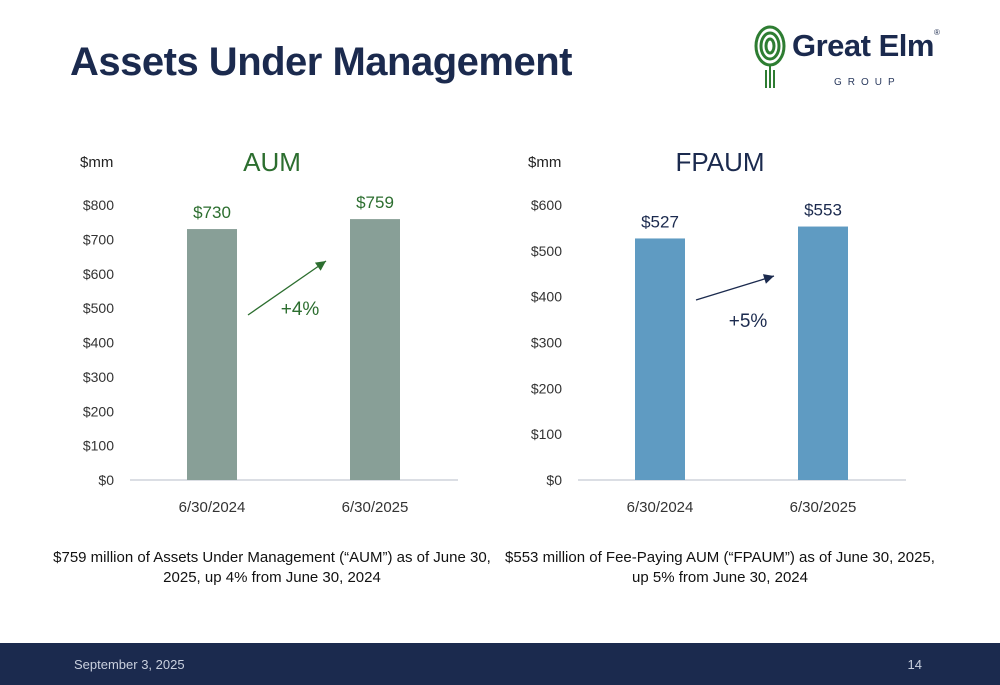 This screenshot has height=685, width=1000. What do you see at coordinates (866, 45) in the screenshot?
I see `logo-wordmark: Great Elm®` at bounding box center [866, 45].